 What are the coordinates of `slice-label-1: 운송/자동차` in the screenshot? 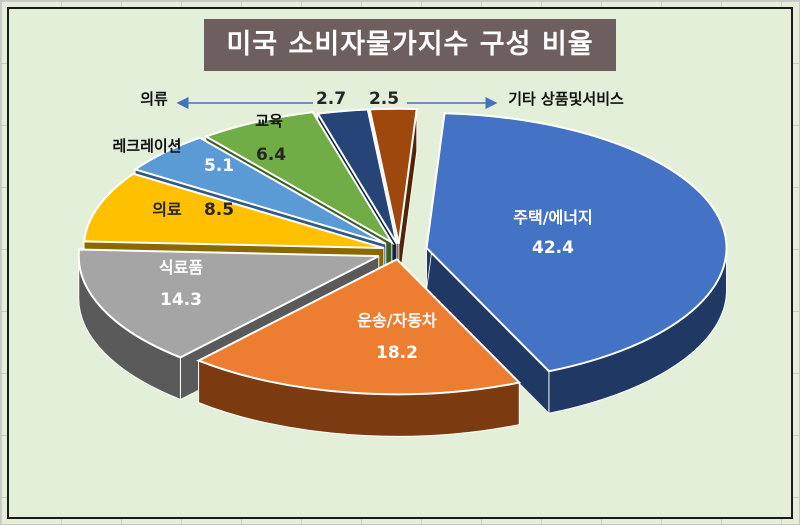 It's located at (397, 320).